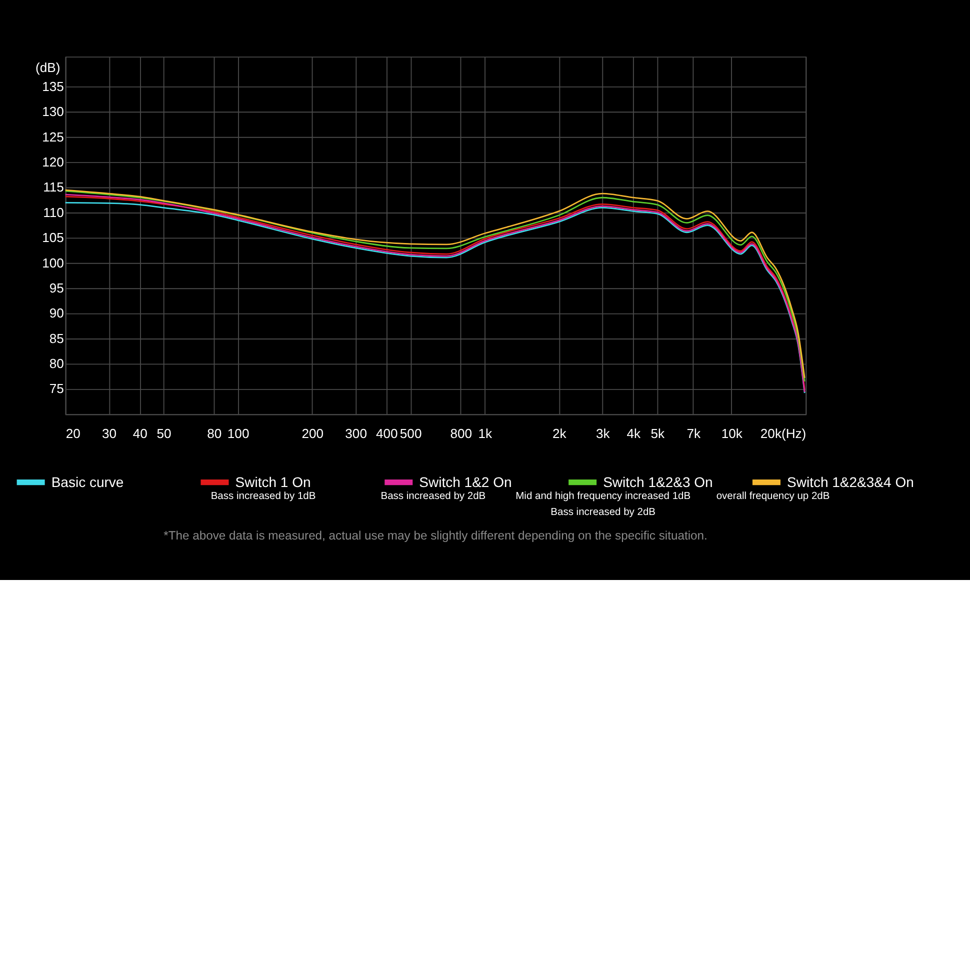  What do you see at coordinates (634, 433) in the screenshot?
I see `x-tick-label: 4k` at bounding box center [634, 433].